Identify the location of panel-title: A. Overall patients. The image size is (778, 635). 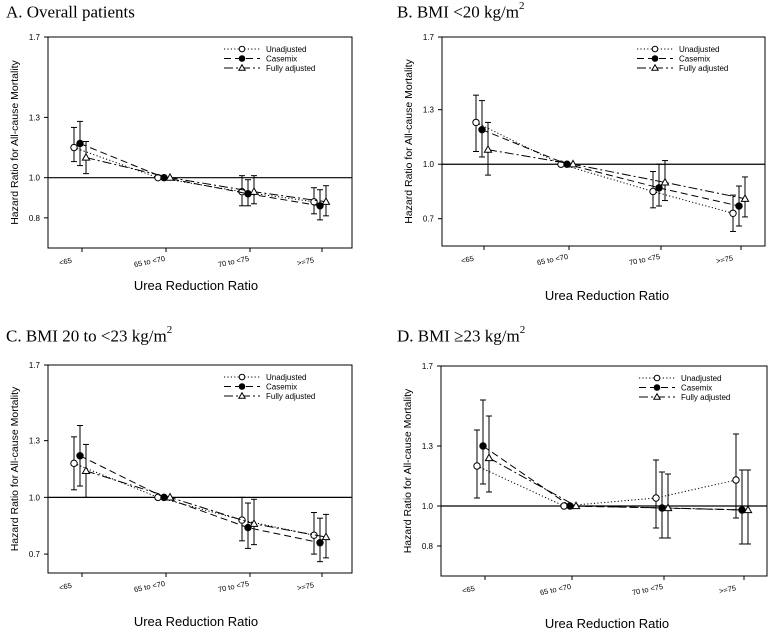
(70, 12).